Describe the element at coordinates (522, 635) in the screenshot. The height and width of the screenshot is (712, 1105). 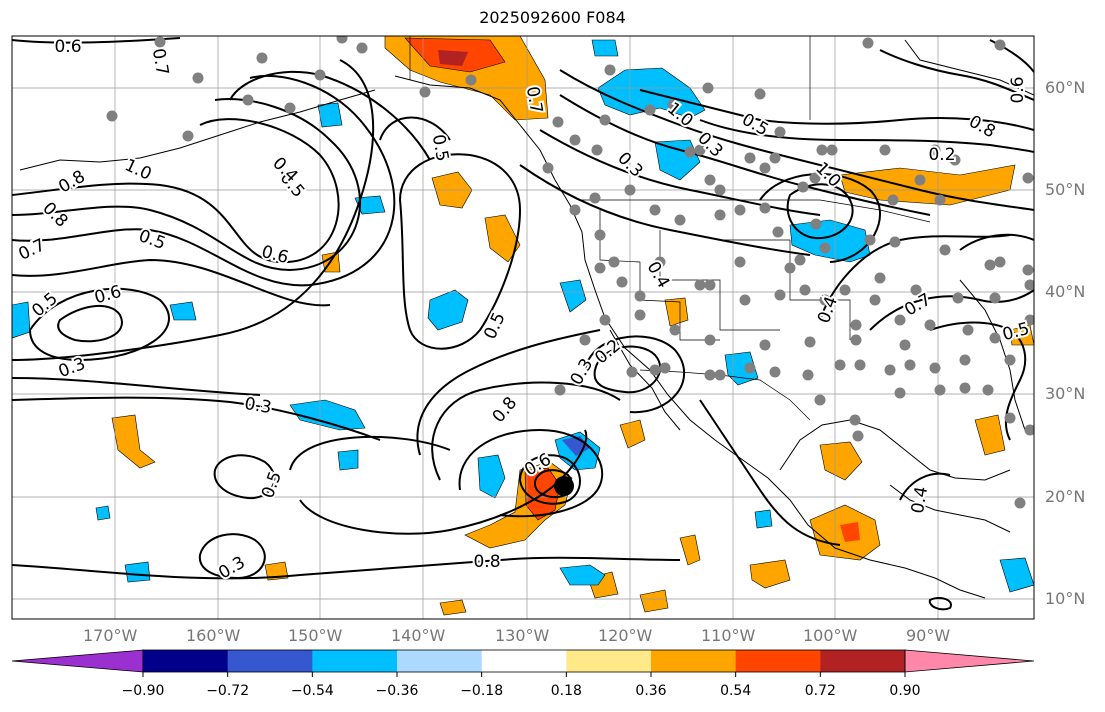
I see `longitude-label: 130°W` at that location.